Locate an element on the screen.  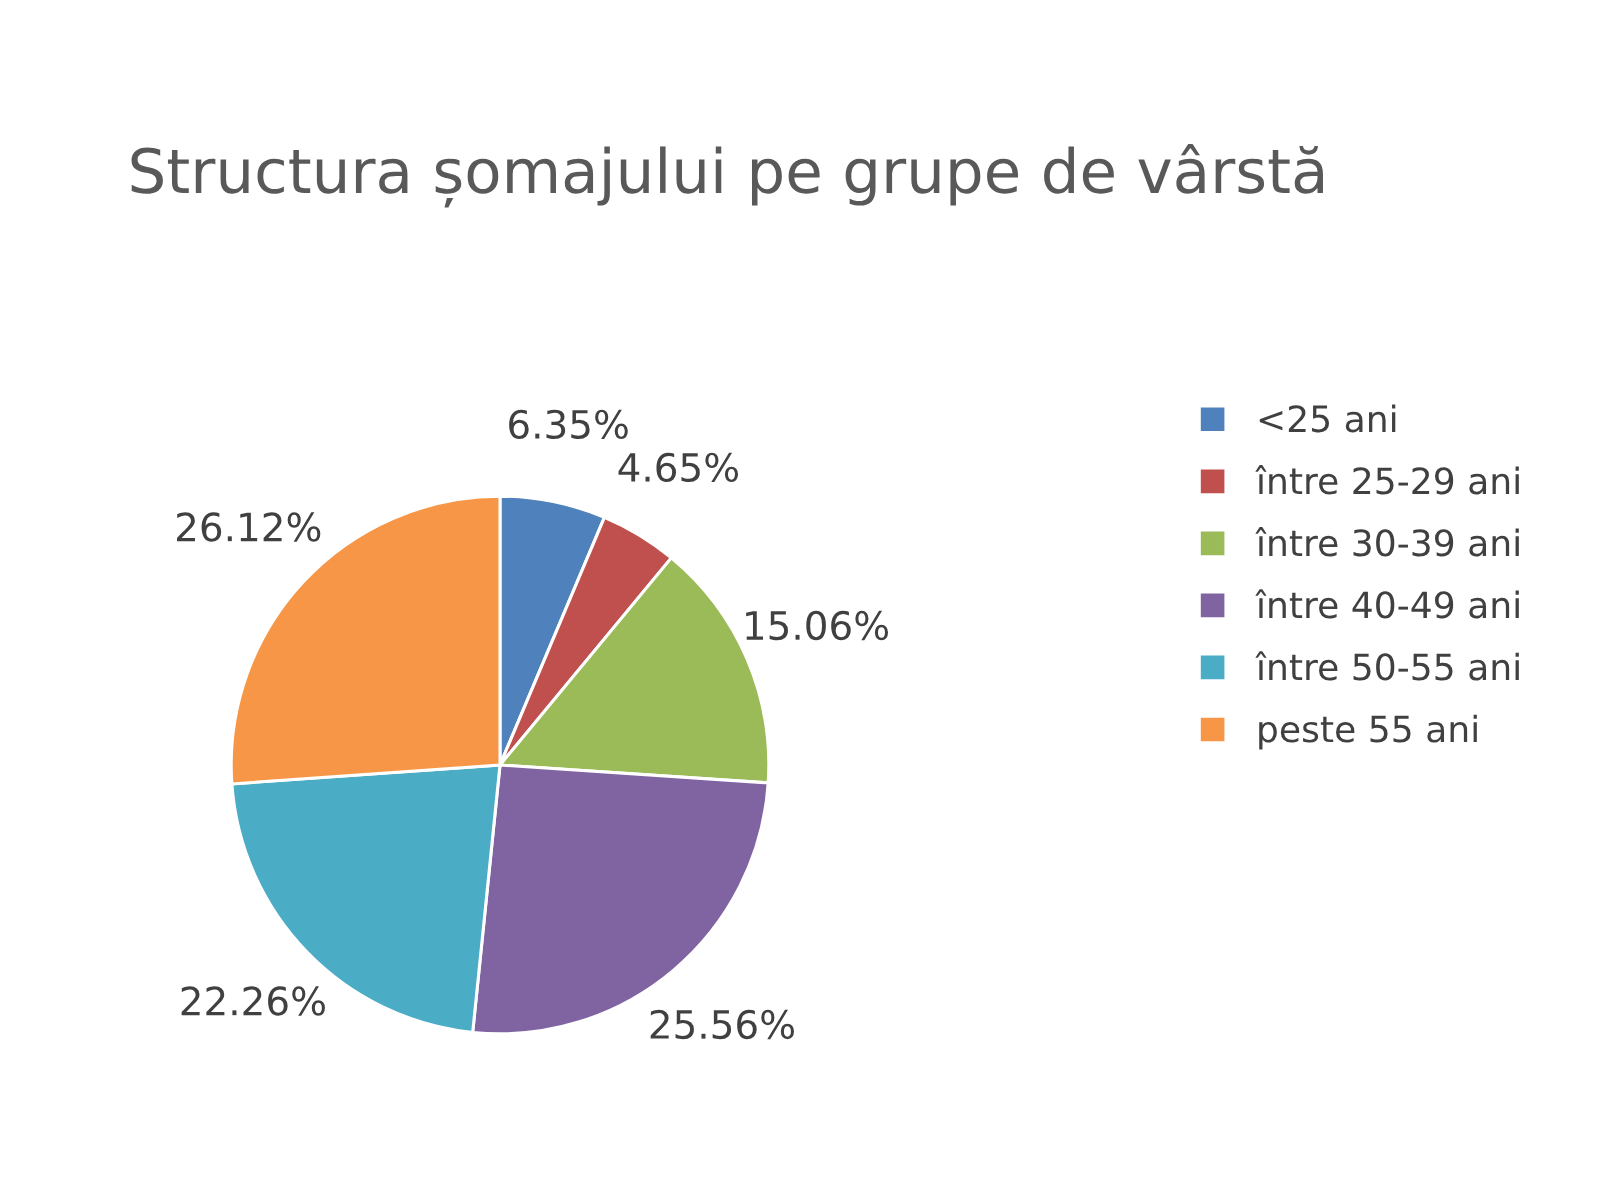
legend-label: între 30-39 ani is located at coordinates (1387, 542).